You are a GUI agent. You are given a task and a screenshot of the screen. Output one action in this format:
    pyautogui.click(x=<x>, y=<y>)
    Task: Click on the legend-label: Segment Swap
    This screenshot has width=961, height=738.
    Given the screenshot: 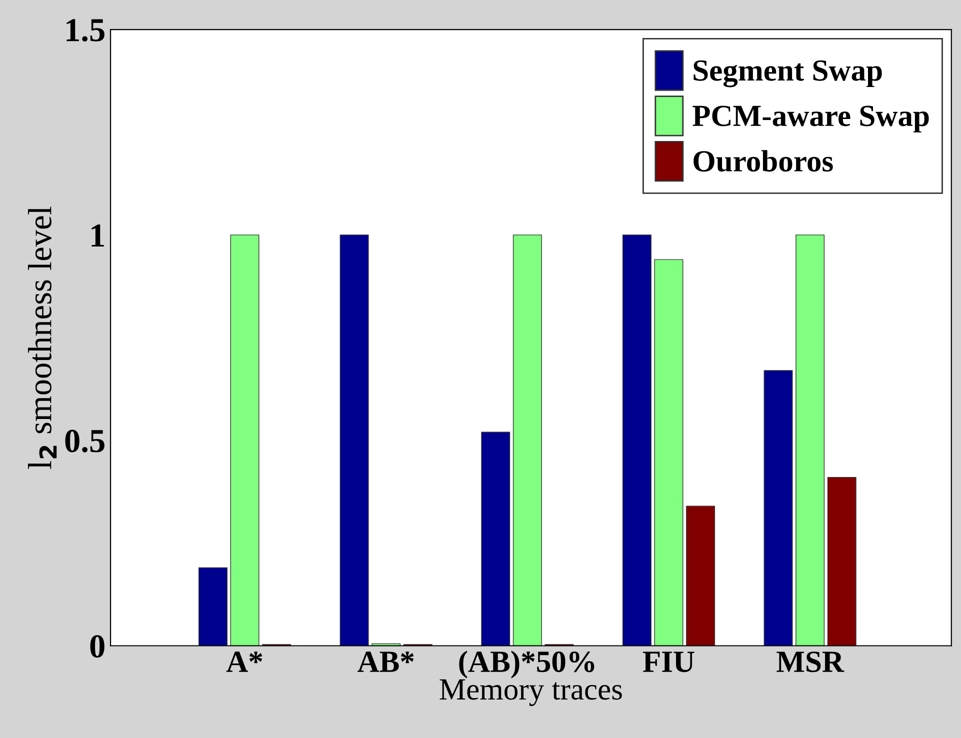 What is the action you would take?
    pyautogui.click(x=788, y=74)
    